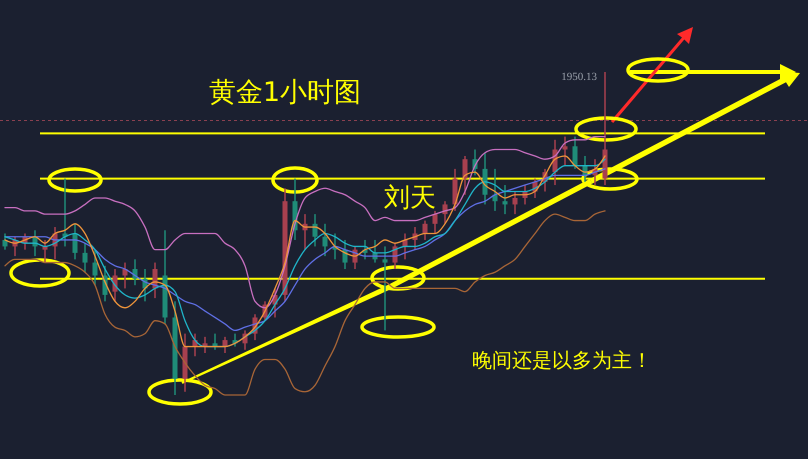 The height and width of the screenshot is (459, 808). What do you see at coordinates (410, 198) in the screenshot?
I see `annotation: 刘天` at bounding box center [410, 198].